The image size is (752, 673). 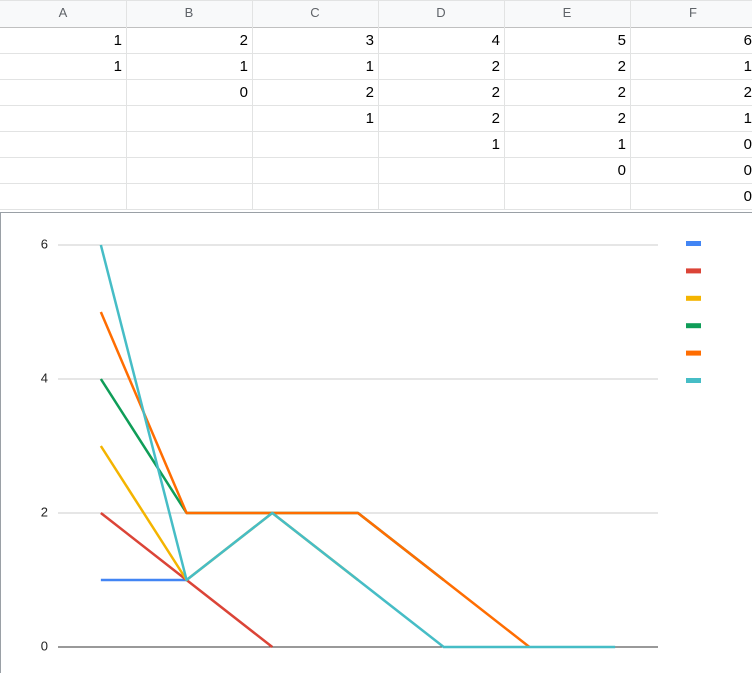 I want to click on column-header: F, so click(x=693, y=12).